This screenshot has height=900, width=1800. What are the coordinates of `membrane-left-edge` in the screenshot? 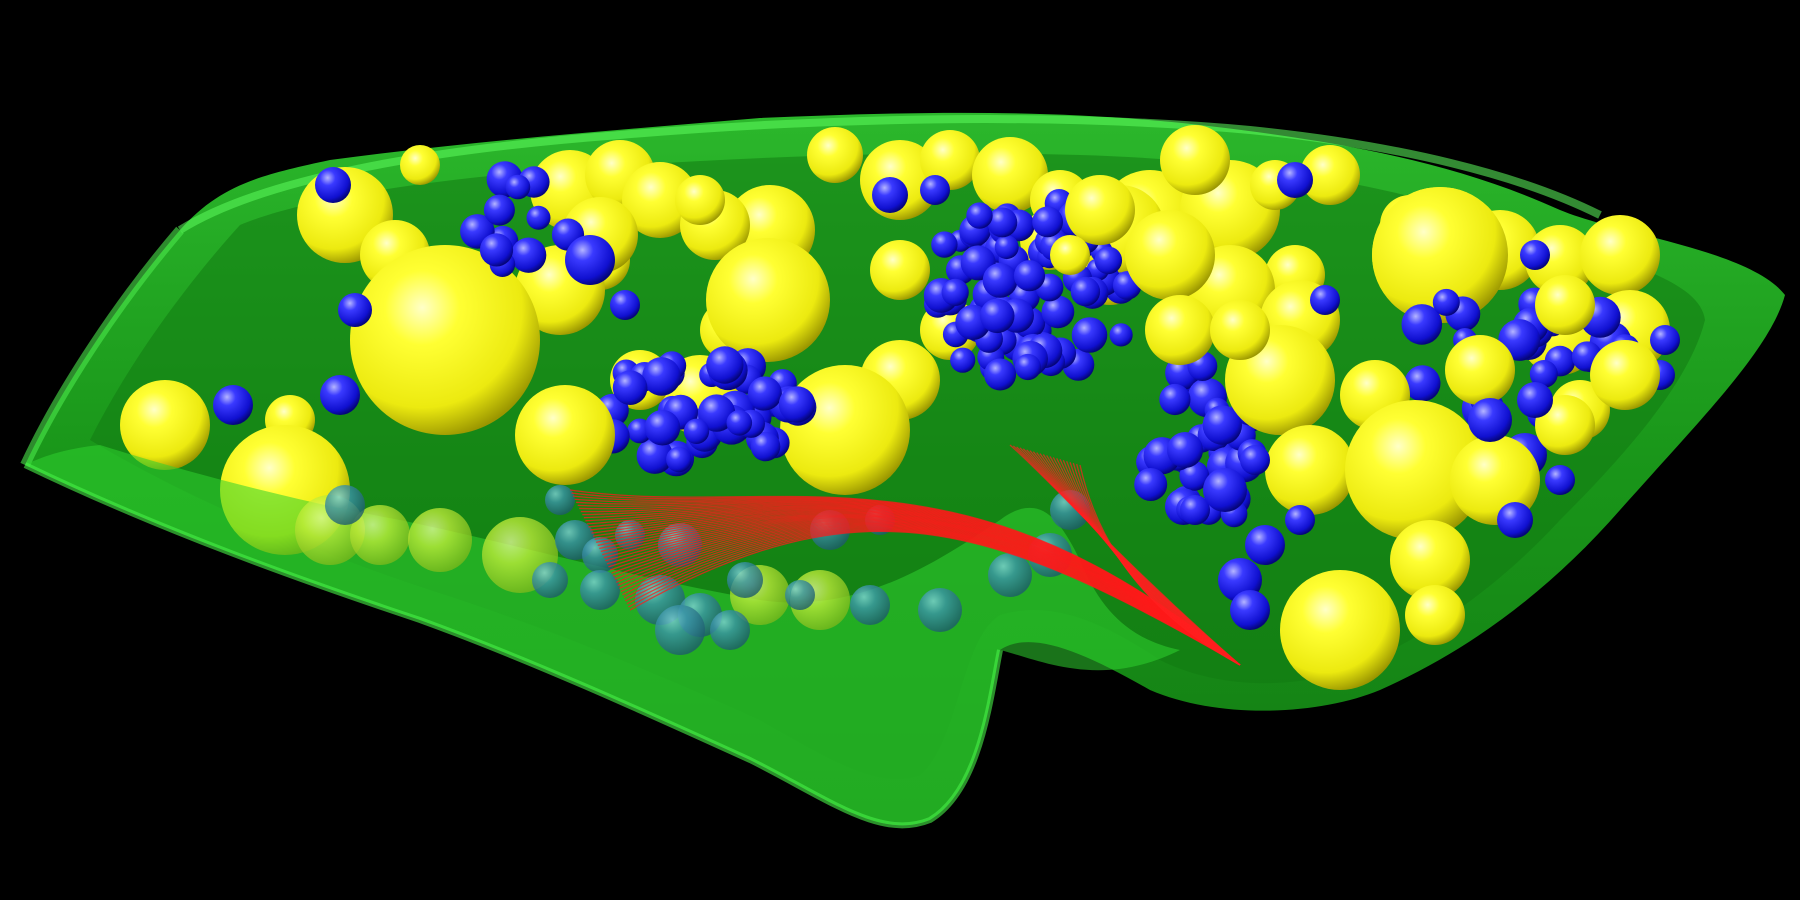 It's located at (102, 347).